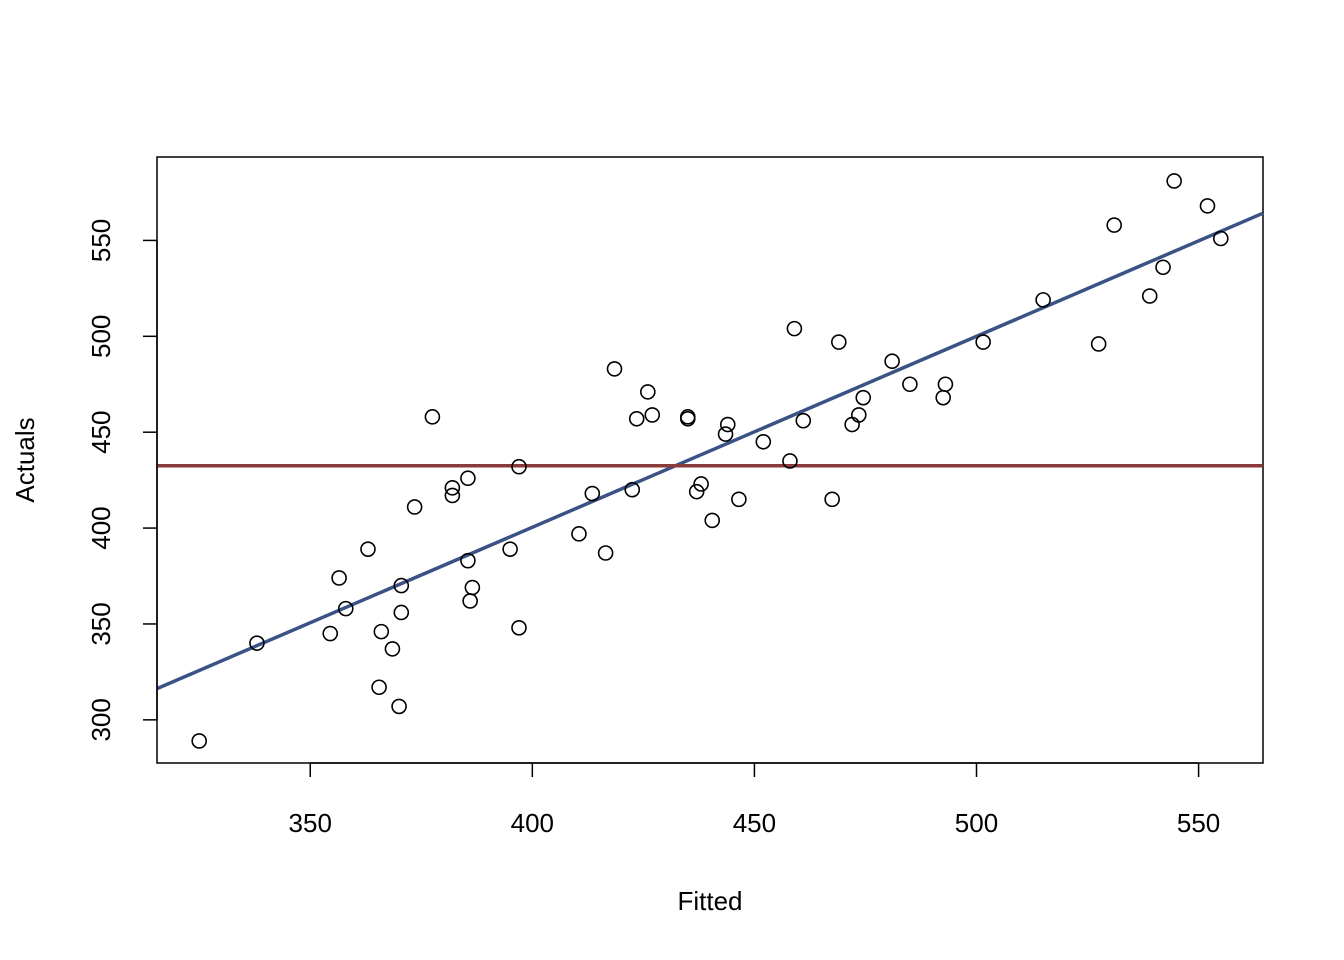  Describe the element at coordinates (754, 823) in the screenshot. I see `x-tick-label: 450` at that location.